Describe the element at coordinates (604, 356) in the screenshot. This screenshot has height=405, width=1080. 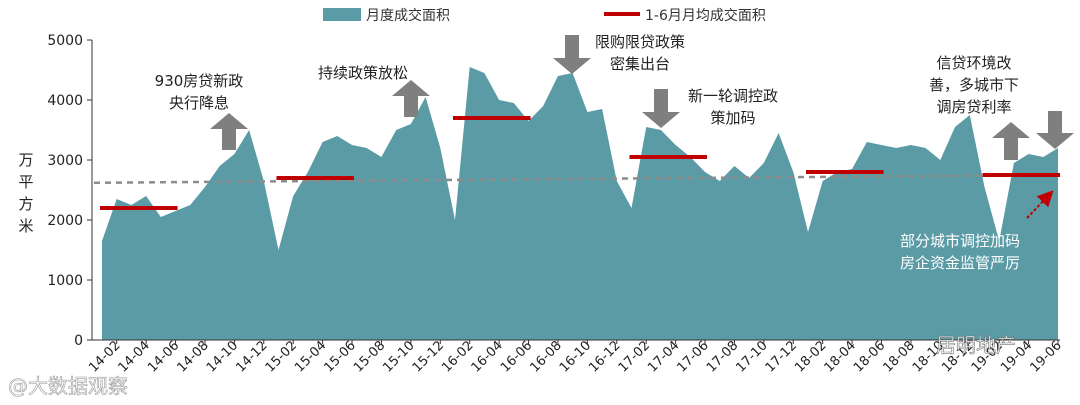
I see `x-tick-label: 16-12` at that location.